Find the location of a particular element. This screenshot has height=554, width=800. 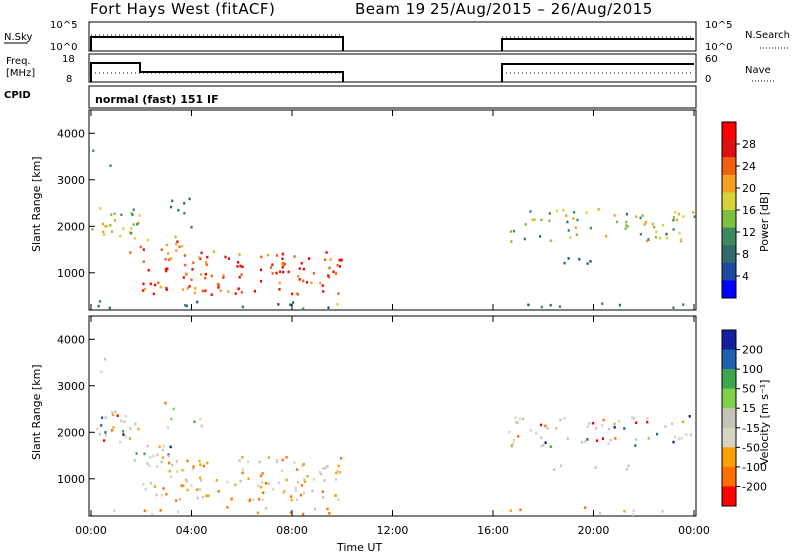

cpid-label: CPID is located at coordinates (17, 95).